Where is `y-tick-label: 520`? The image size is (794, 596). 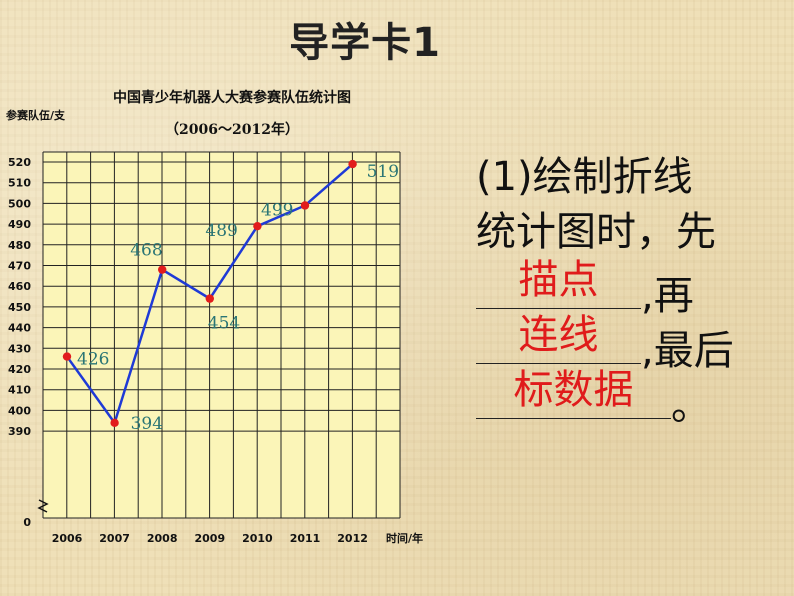
y-tick-label: 520 is located at coordinates (19, 162).